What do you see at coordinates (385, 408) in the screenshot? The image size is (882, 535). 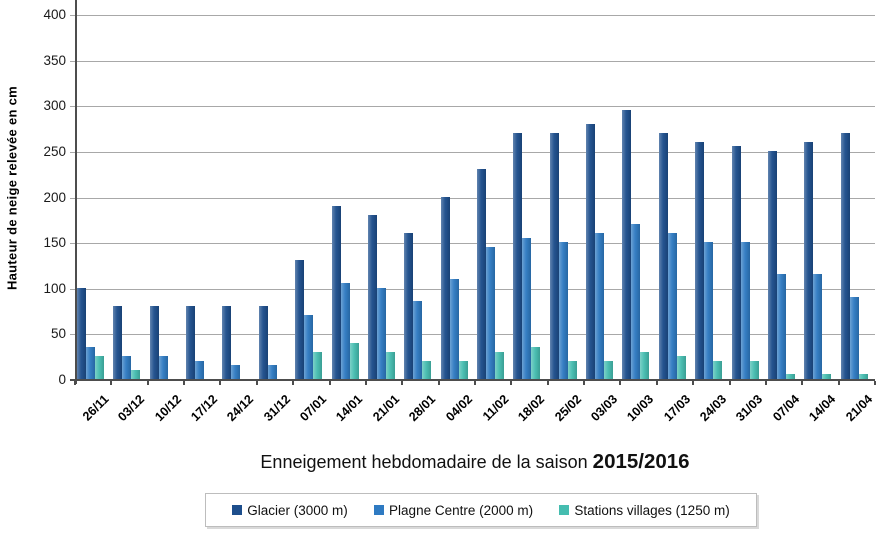 I see `x-category-label: 21/01` at bounding box center [385, 408].